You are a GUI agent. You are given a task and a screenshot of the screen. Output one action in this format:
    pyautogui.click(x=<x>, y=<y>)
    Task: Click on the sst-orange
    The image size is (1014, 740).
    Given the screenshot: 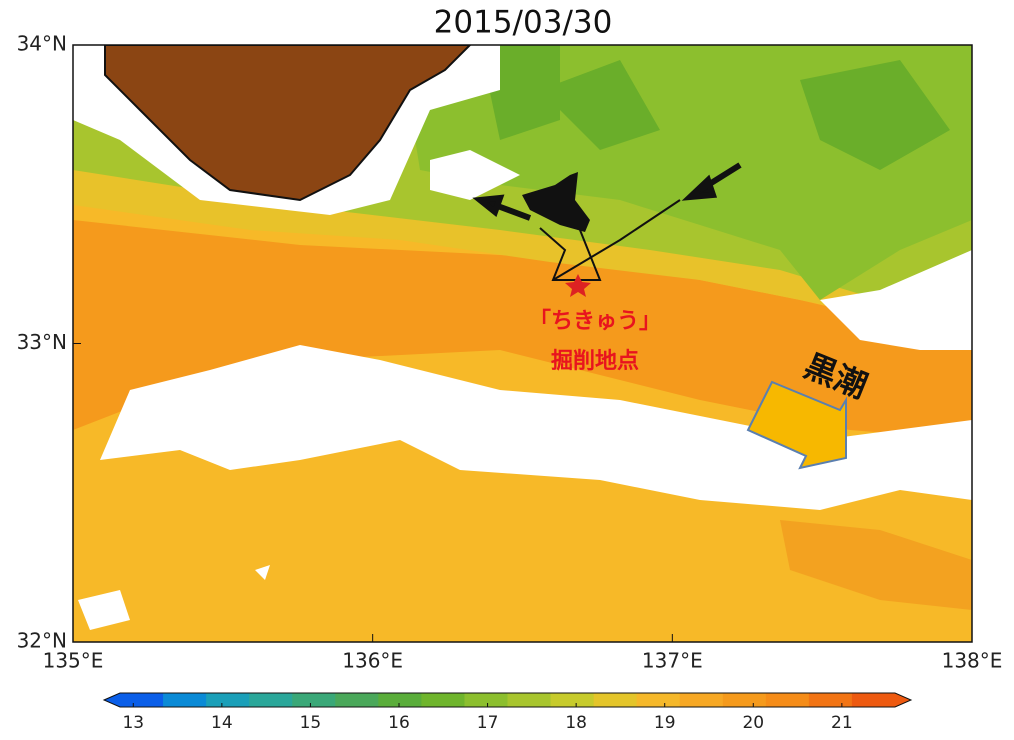 What is the action you would take?
    pyautogui.click(x=876, y=565)
    